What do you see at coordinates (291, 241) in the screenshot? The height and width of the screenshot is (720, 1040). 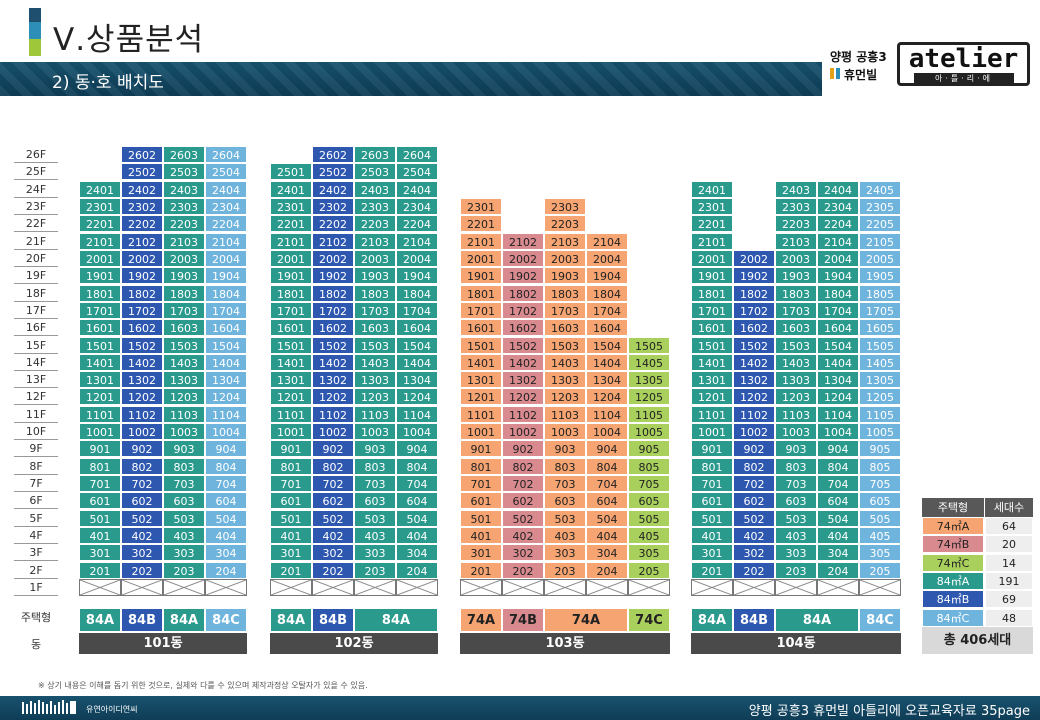 I see `unit-cell: 2101` at bounding box center [291, 241].